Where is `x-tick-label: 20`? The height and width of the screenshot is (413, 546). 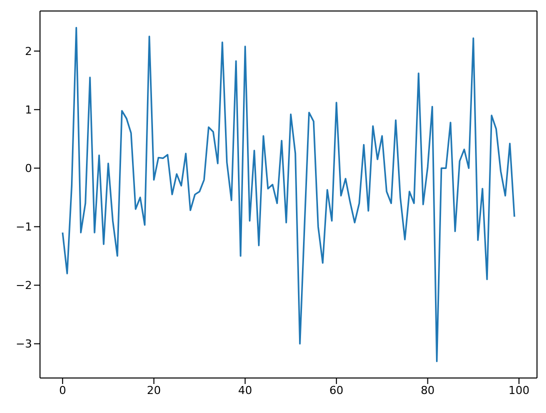 x-tick-label: 20 is located at coordinates (153, 390).